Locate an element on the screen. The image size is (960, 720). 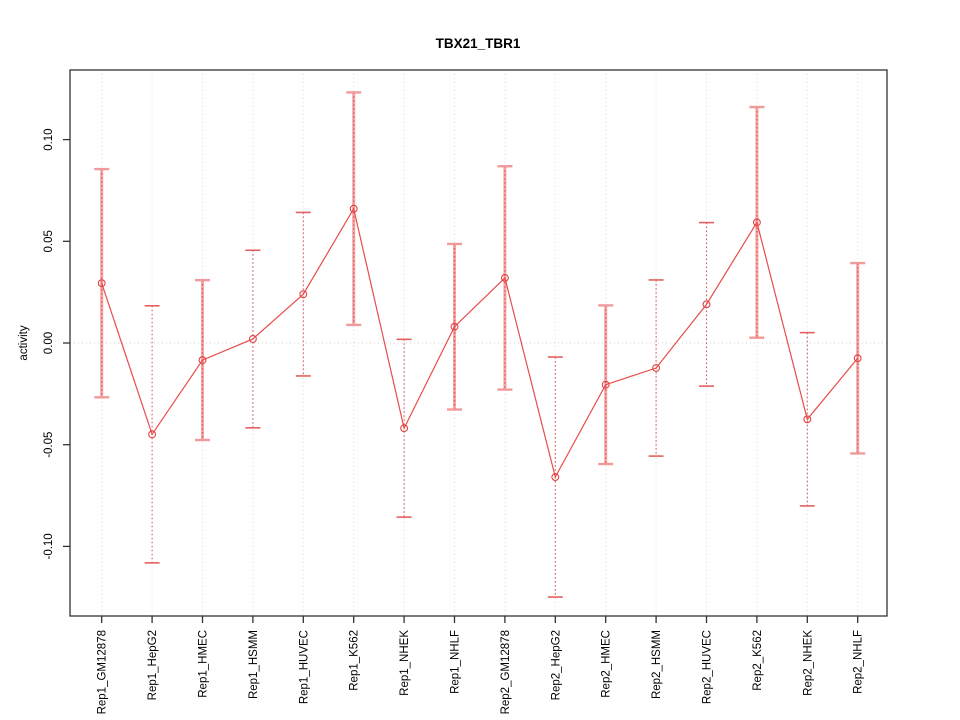
x-category-label: Rep2_HUVEC is located at coordinates (708, 667).